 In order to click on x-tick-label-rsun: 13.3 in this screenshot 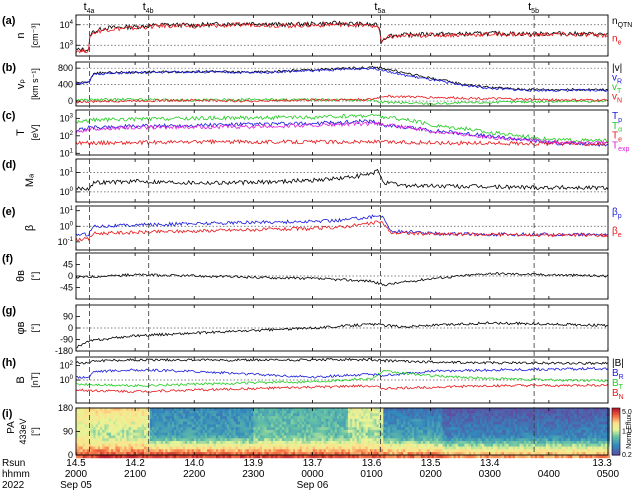, I will do `click(602, 463)`.